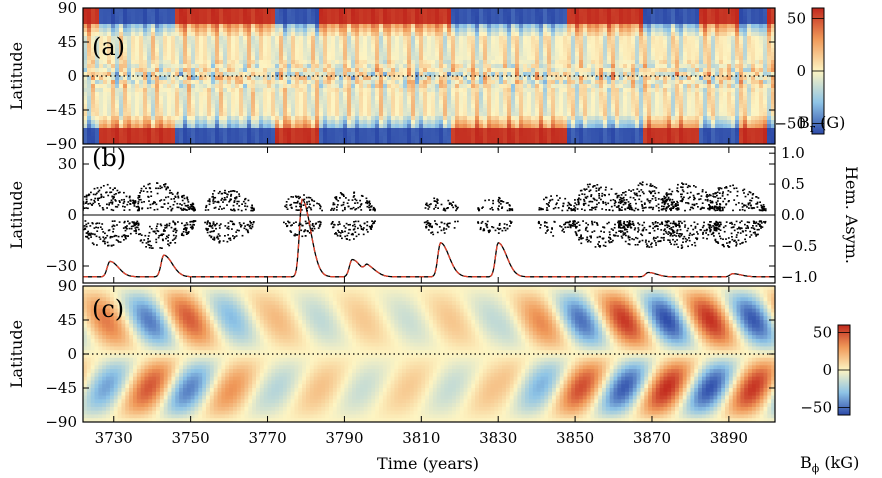  Describe the element at coordinates (799, 277) in the screenshot. I see `y2-tick-label: −1.0` at that location.